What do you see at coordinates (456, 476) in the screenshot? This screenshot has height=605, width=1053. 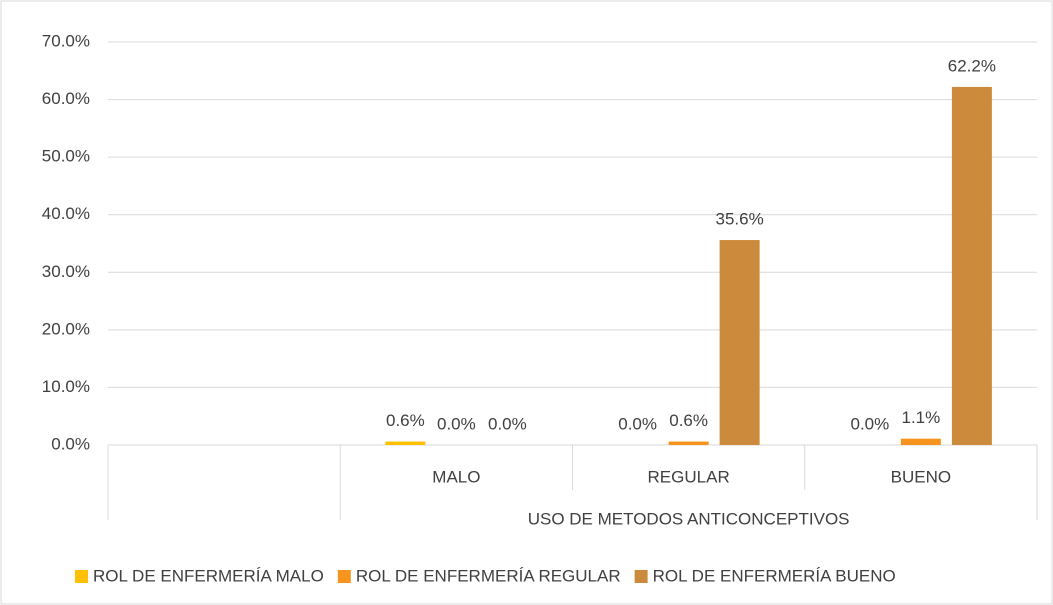 I see `x-tick-label: MALO` at bounding box center [456, 476].